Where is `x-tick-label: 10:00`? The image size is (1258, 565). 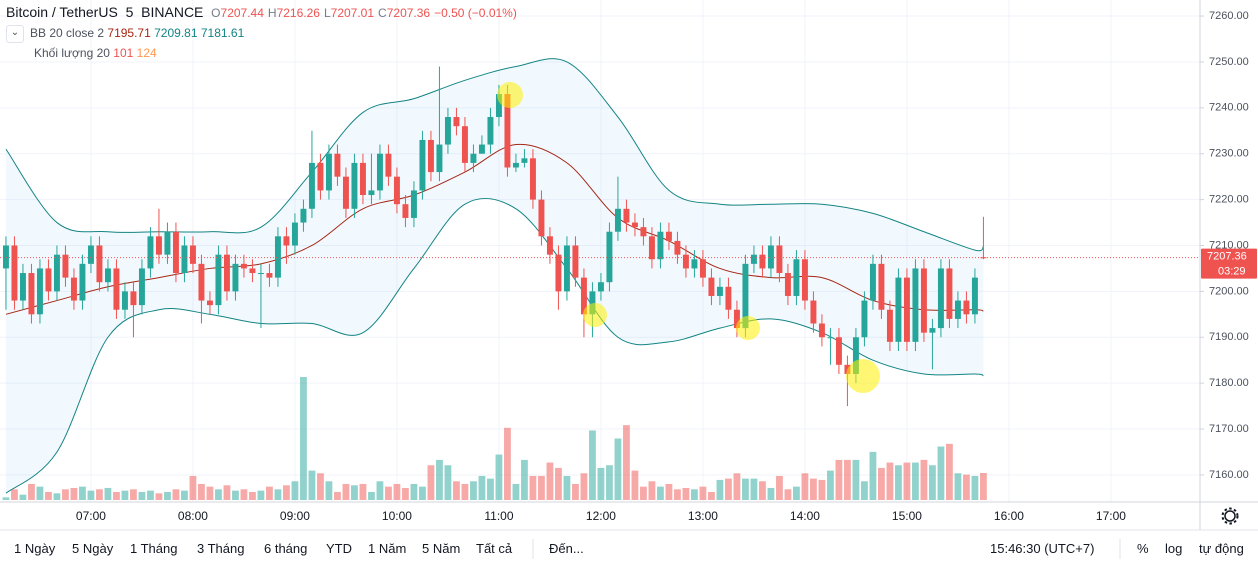 x-tick-label: 10:00 is located at coordinates (397, 516).